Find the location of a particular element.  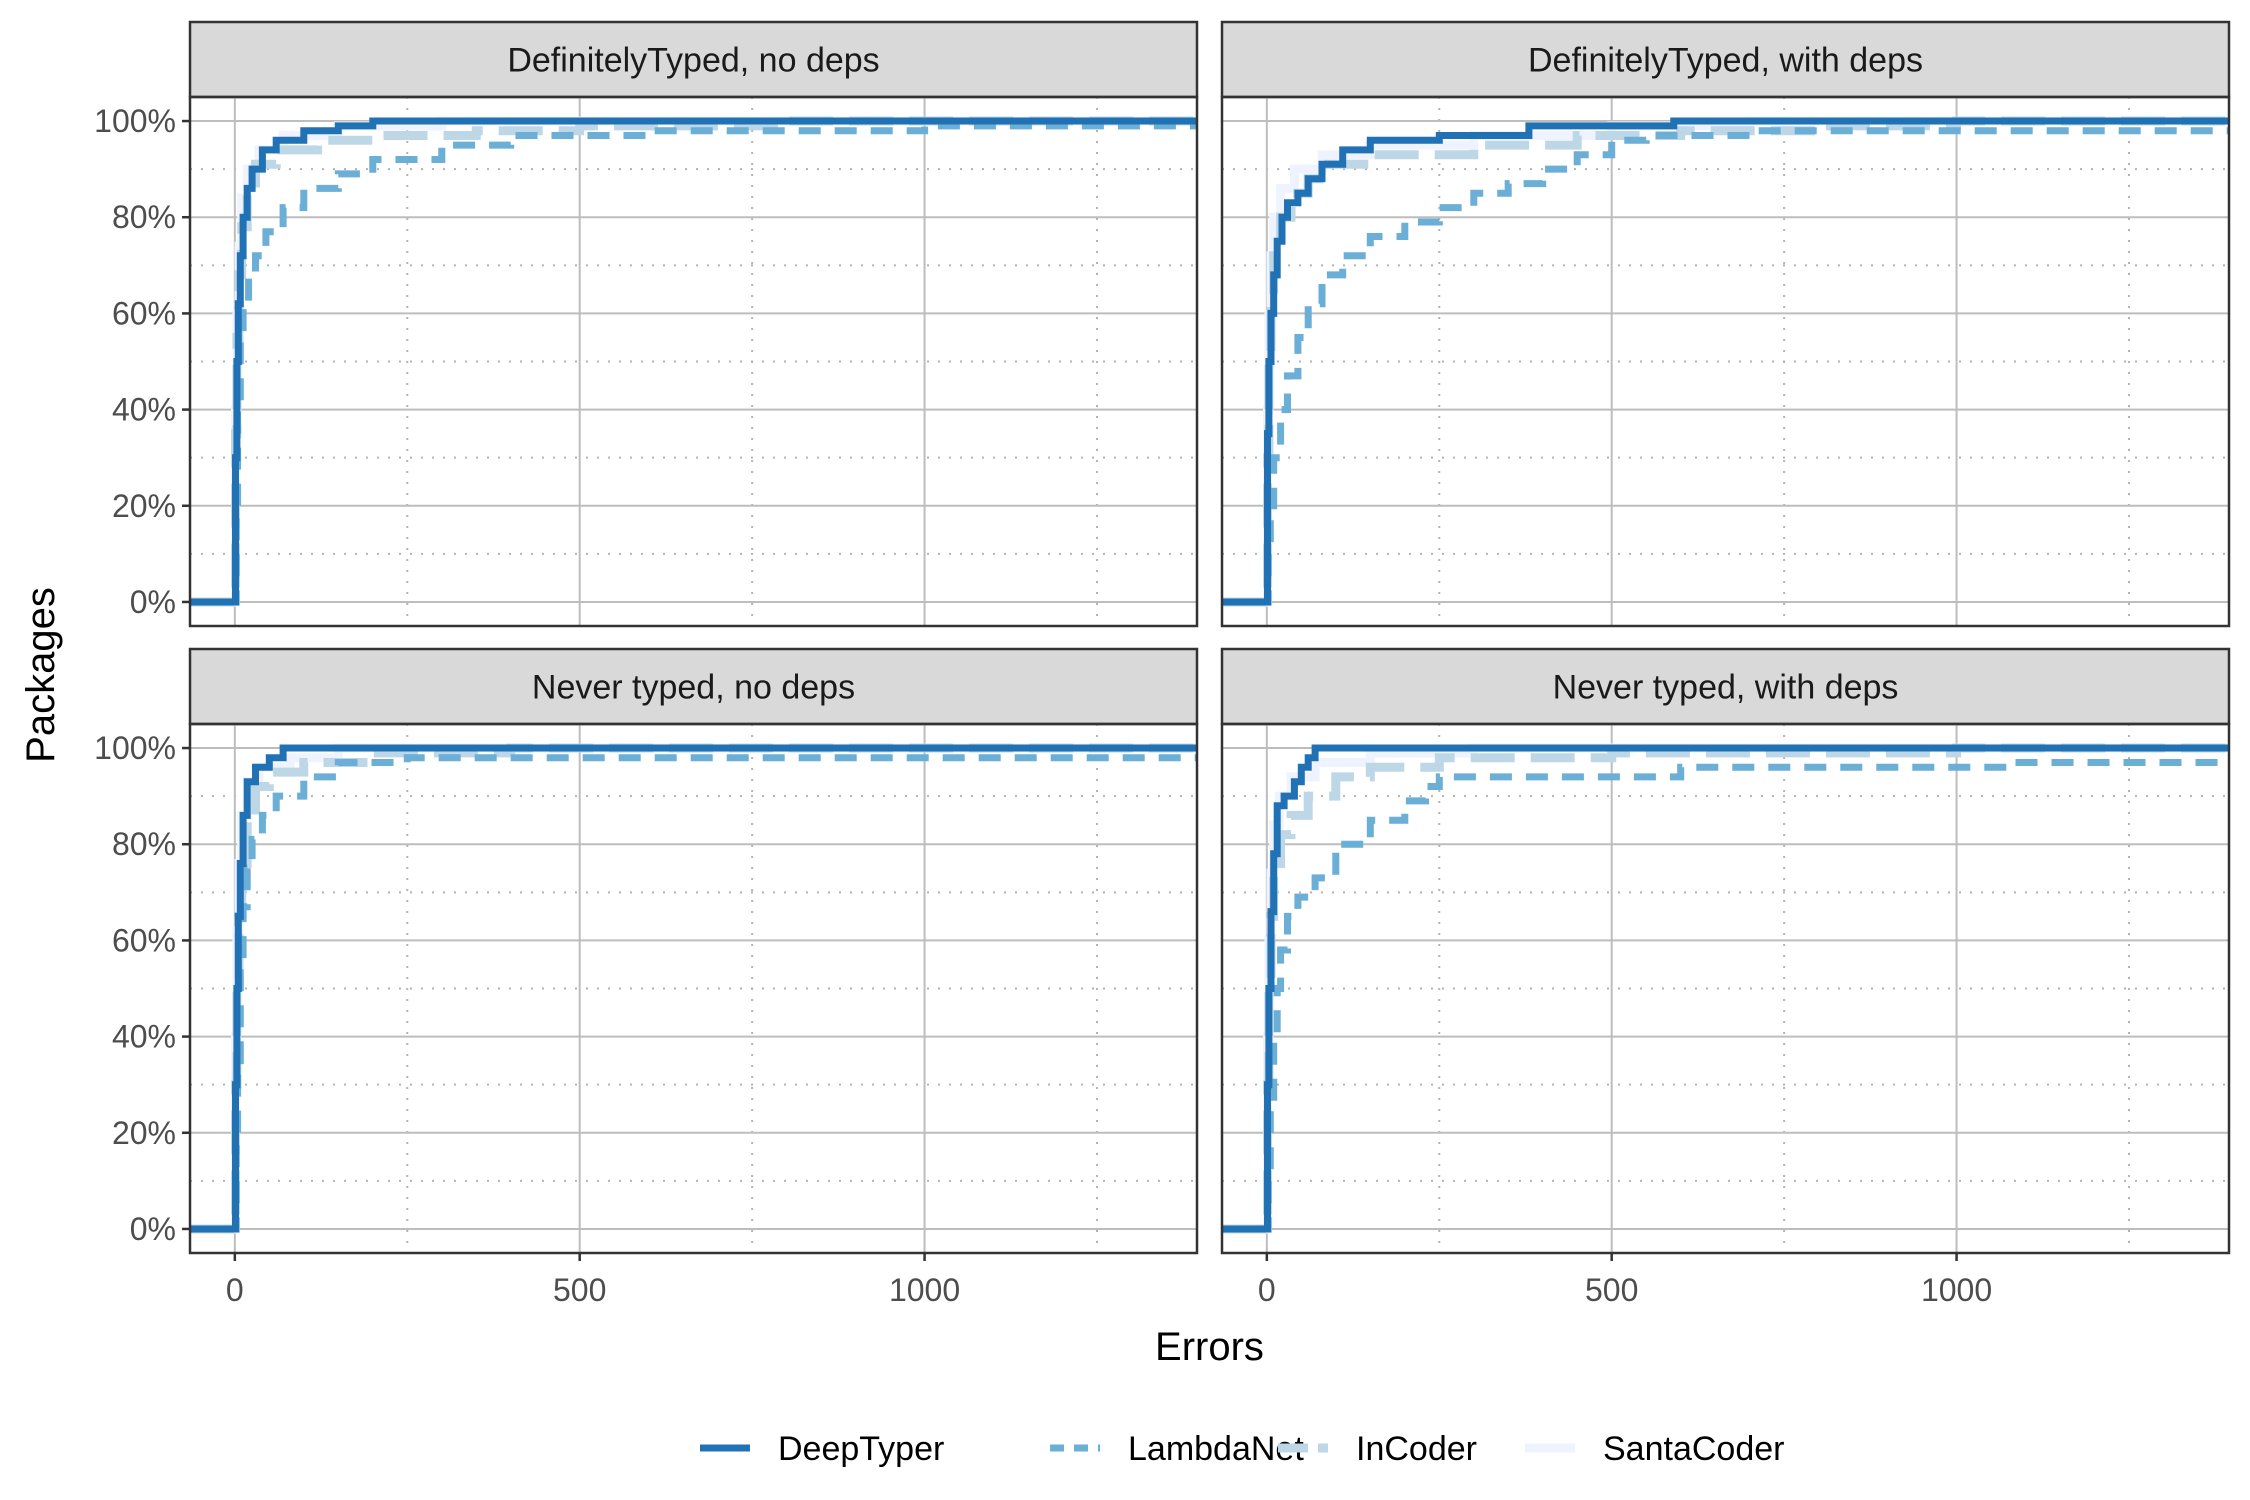

facet-title: Never typed, no deps is located at coordinates (693, 688).